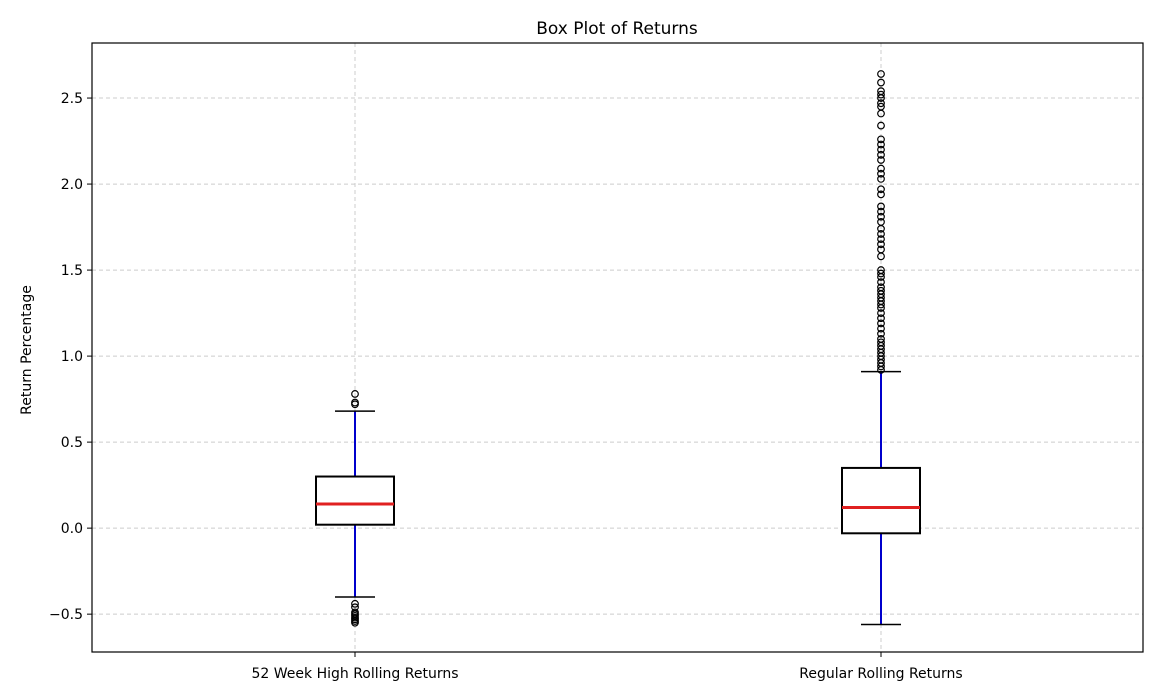  What do you see at coordinates (72, 271) in the screenshot?
I see `y-tick-label: 1.5` at bounding box center [72, 271].